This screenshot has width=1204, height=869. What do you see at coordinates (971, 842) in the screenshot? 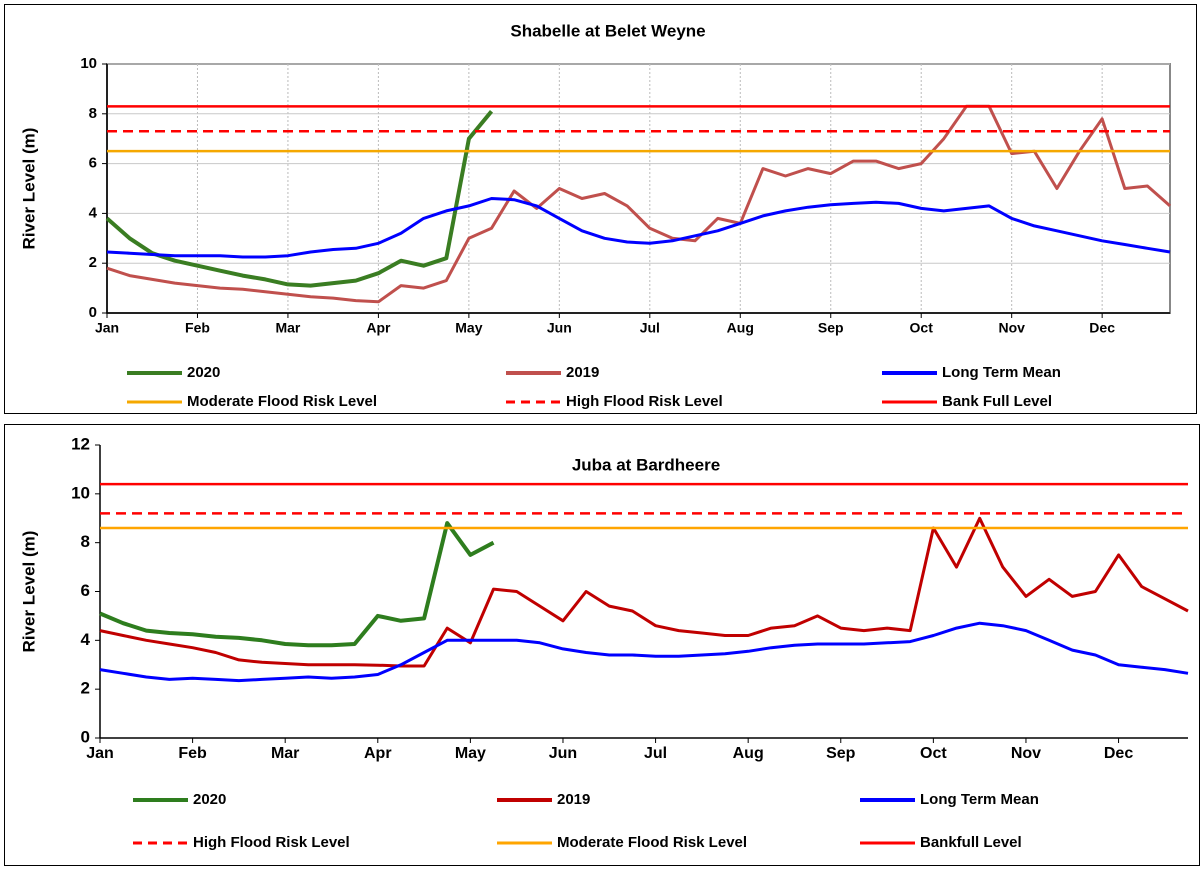
I see `legend-label: Bankfull Level` at bounding box center [971, 842].